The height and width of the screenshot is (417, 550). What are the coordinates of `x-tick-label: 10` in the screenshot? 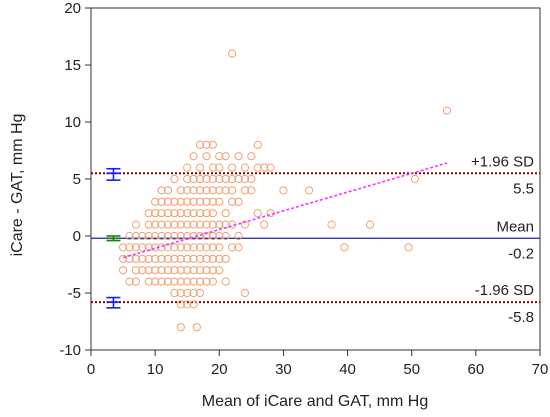 It's located at (155, 369).